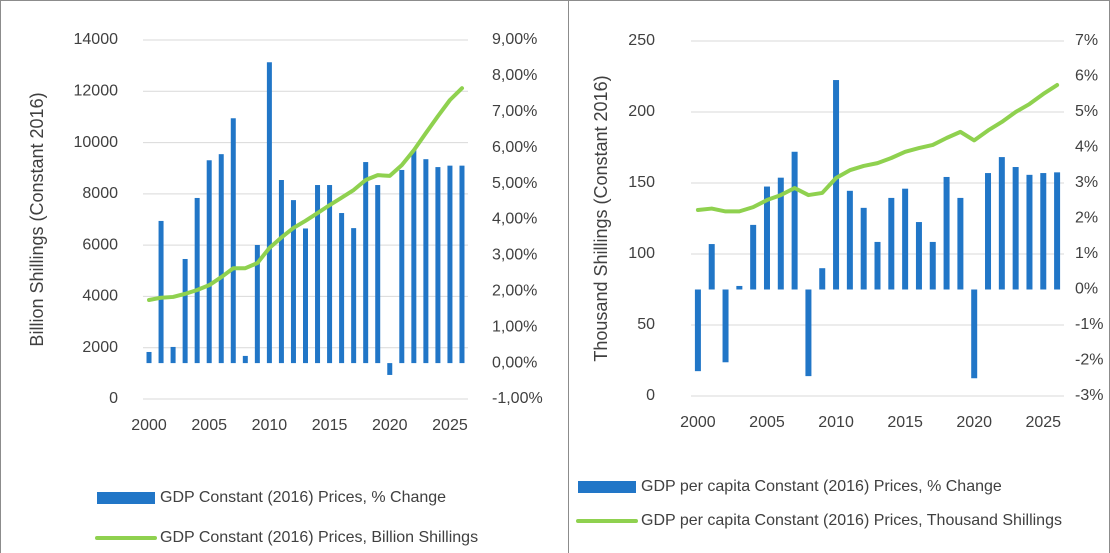  Describe the element at coordinates (514, 326) in the screenshot. I see `y2-tick-label: 1,00%` at that location.